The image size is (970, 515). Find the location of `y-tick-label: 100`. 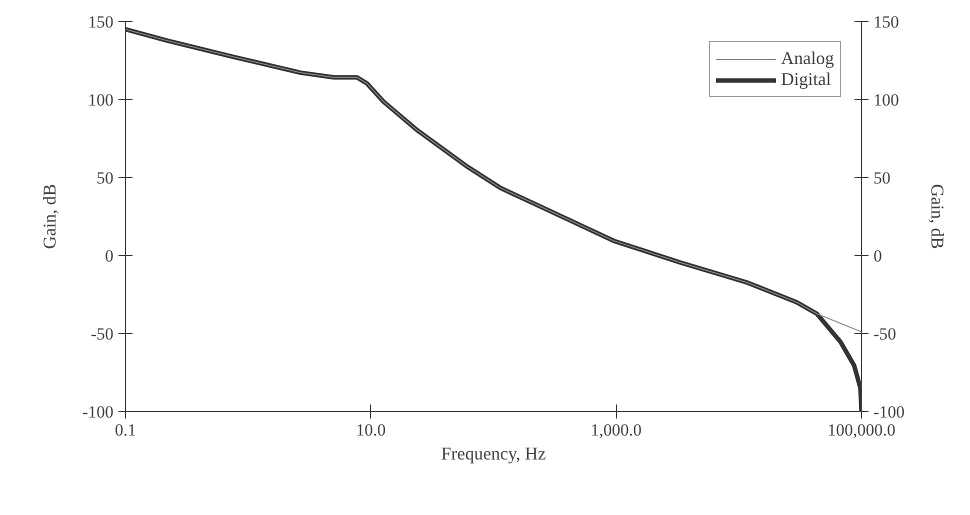

y-tick-label: 100 is located at coordinates (101, 100).